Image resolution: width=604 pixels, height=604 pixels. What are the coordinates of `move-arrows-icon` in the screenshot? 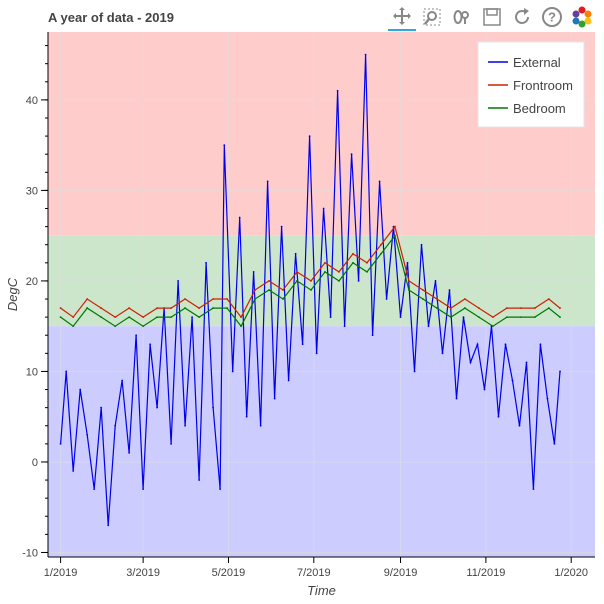 It's located at (402, 16).